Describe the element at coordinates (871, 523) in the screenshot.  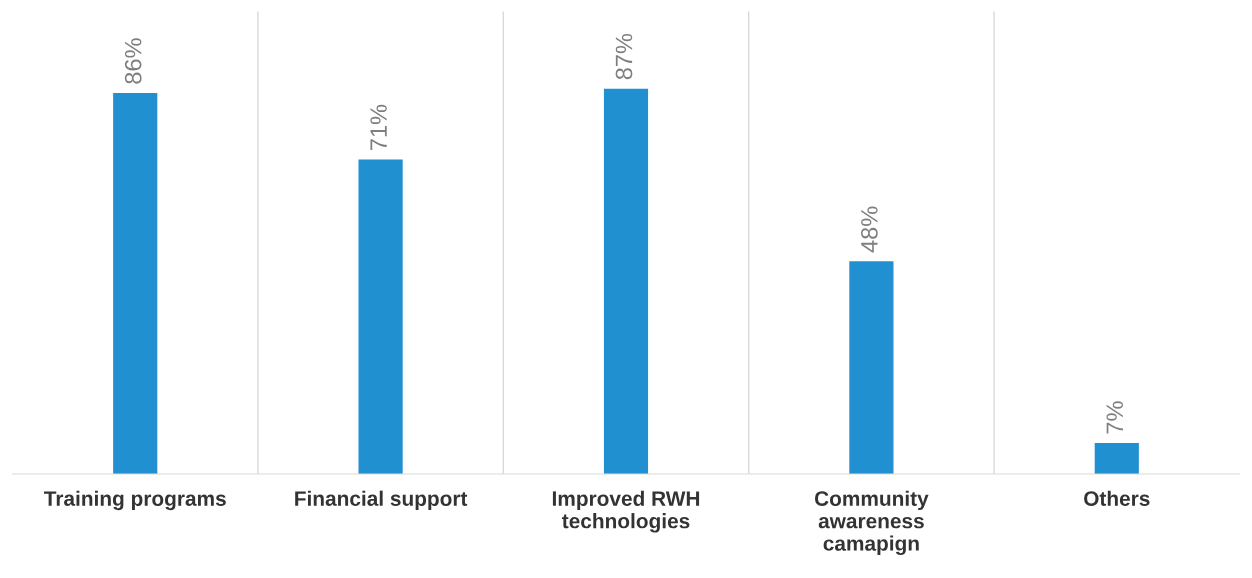
I see `x-tick-label: Community awareness camapign` at that location.